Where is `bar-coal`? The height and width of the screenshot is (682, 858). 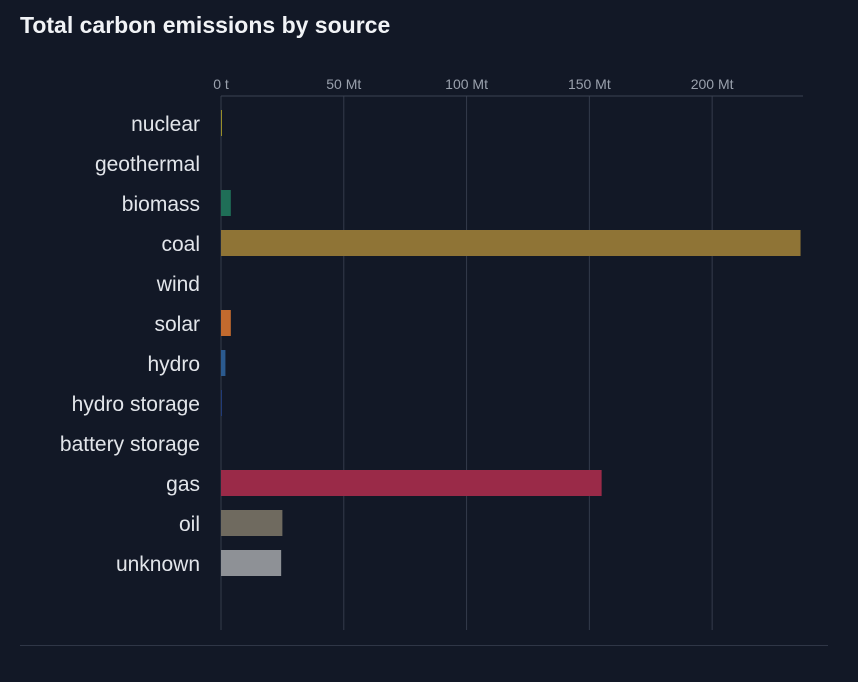
bar-coal is located at coordinates (511, 243).